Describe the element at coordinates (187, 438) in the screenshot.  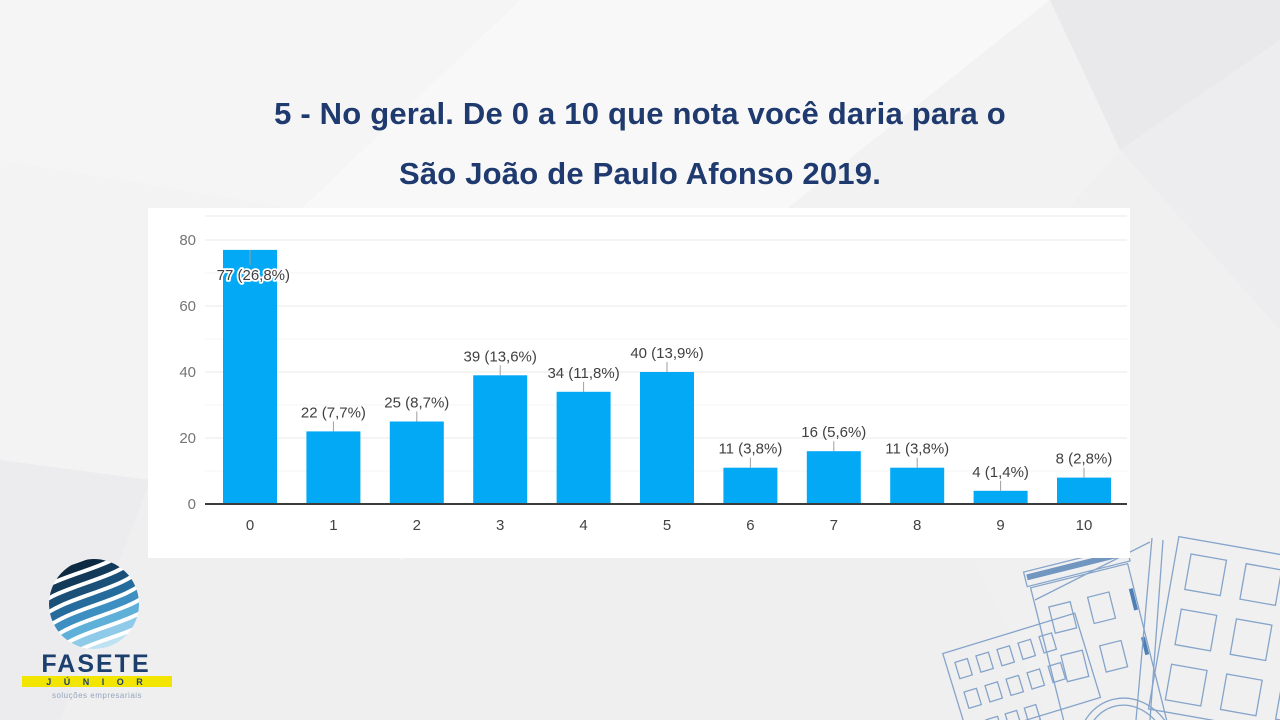
I see `y-tick-label: 20` at that location.